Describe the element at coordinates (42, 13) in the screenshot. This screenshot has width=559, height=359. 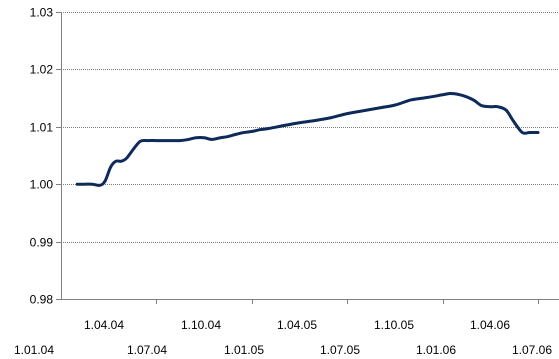
I see `y-tick-label: 1.03` at that location.